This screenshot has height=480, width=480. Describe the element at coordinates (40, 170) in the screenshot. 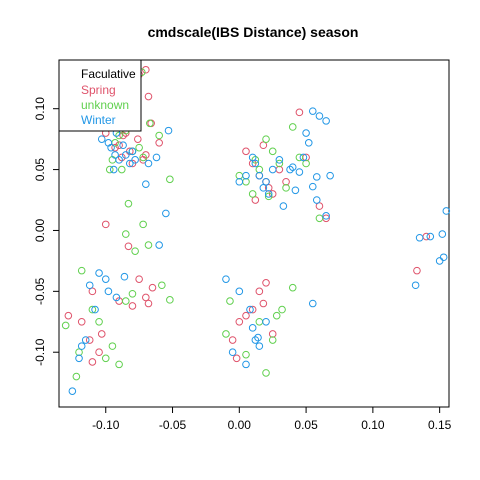

I see `y-tick-label: 0.05` at that location.